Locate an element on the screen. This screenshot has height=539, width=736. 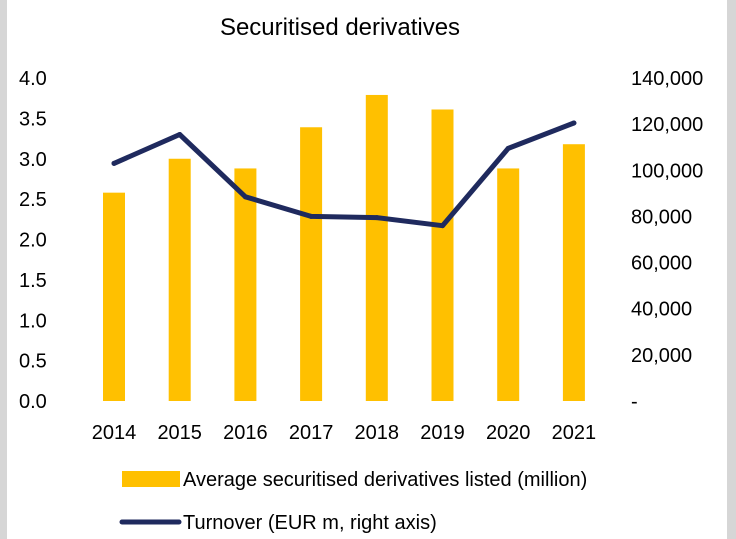
right-tick-label: 100,000 is located at coordinates (667, 171).